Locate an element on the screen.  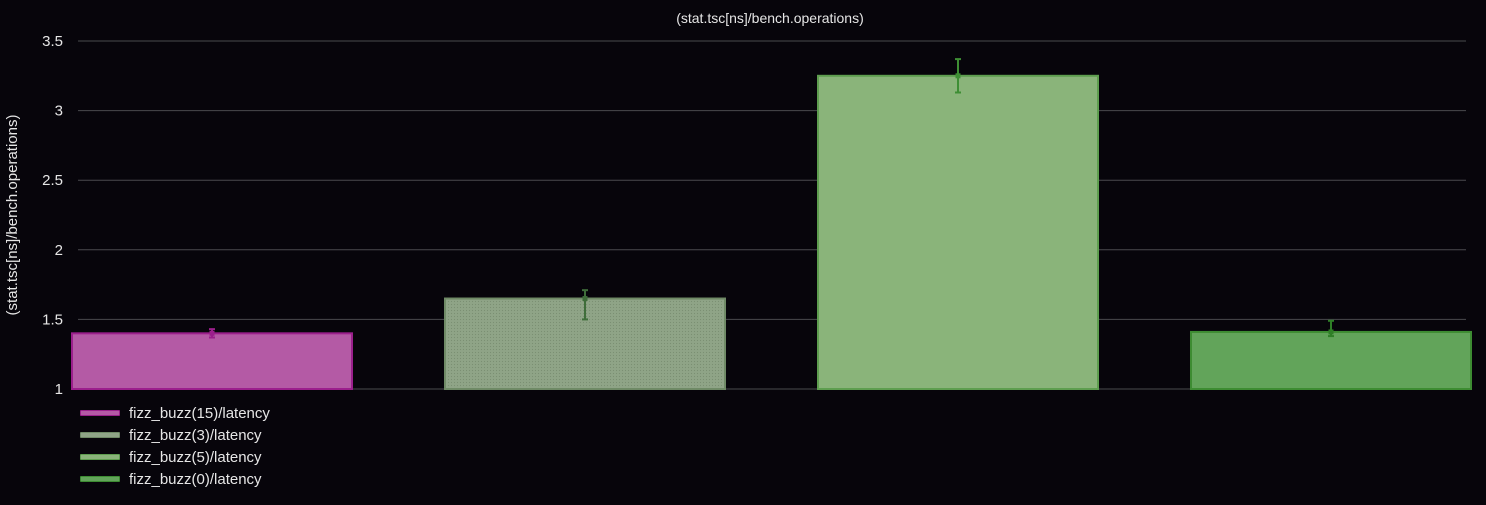
y-tick-labels: 1 1.5 2 2.5 3 3.5 is located at coordinates (52, 215).